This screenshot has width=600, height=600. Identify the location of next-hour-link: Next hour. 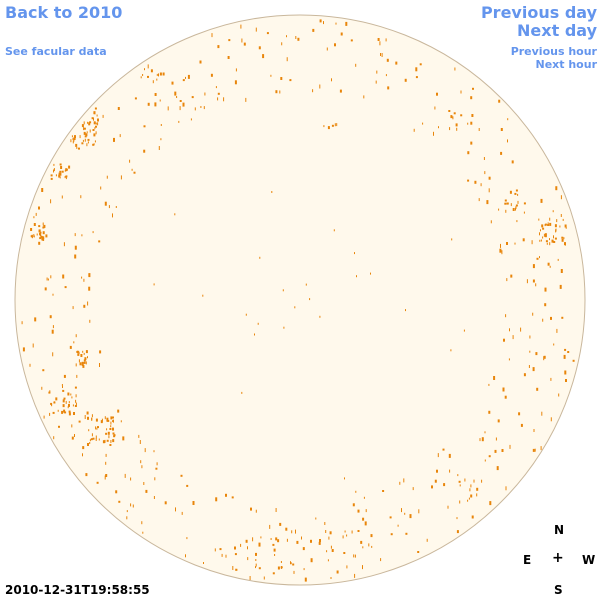
(566, 64).